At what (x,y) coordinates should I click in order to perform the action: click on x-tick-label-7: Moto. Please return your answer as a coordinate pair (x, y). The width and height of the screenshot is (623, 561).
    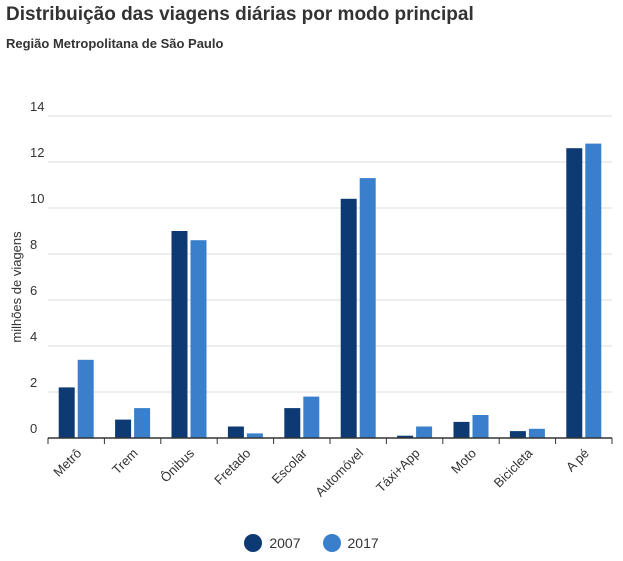
    Looking at the image, I should click on (463, 461).